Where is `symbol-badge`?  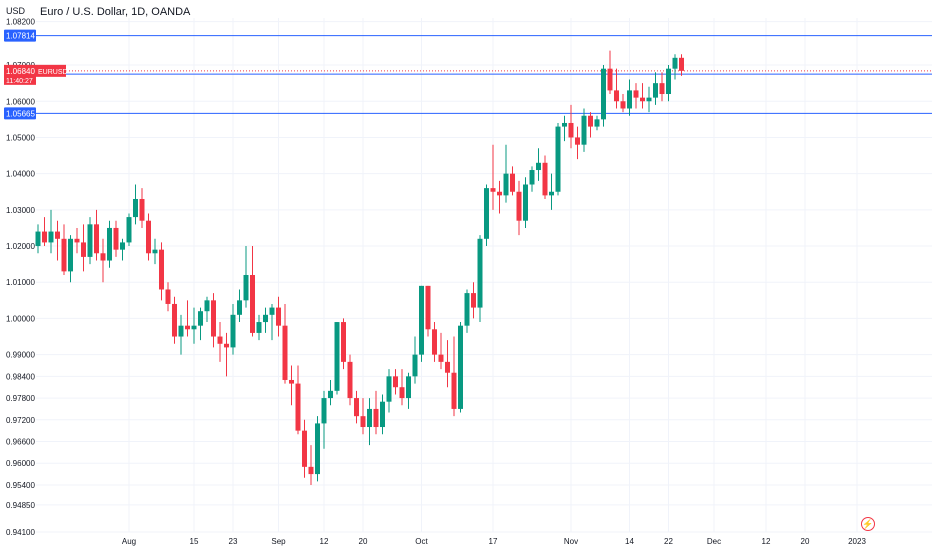 symbol-badge is located at coordinates (51, 70).